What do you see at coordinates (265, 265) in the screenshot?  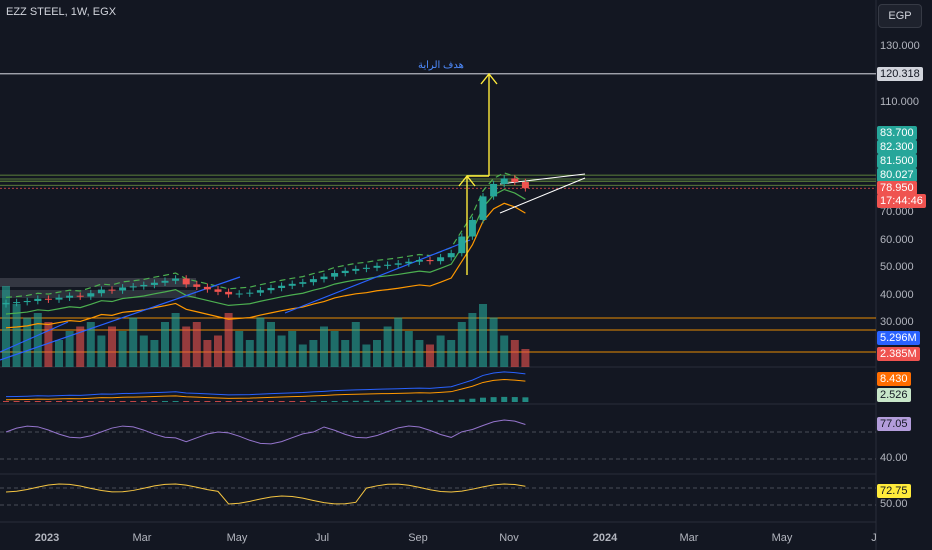 I see `ema-orange-line` at bounding box center [265, 265].